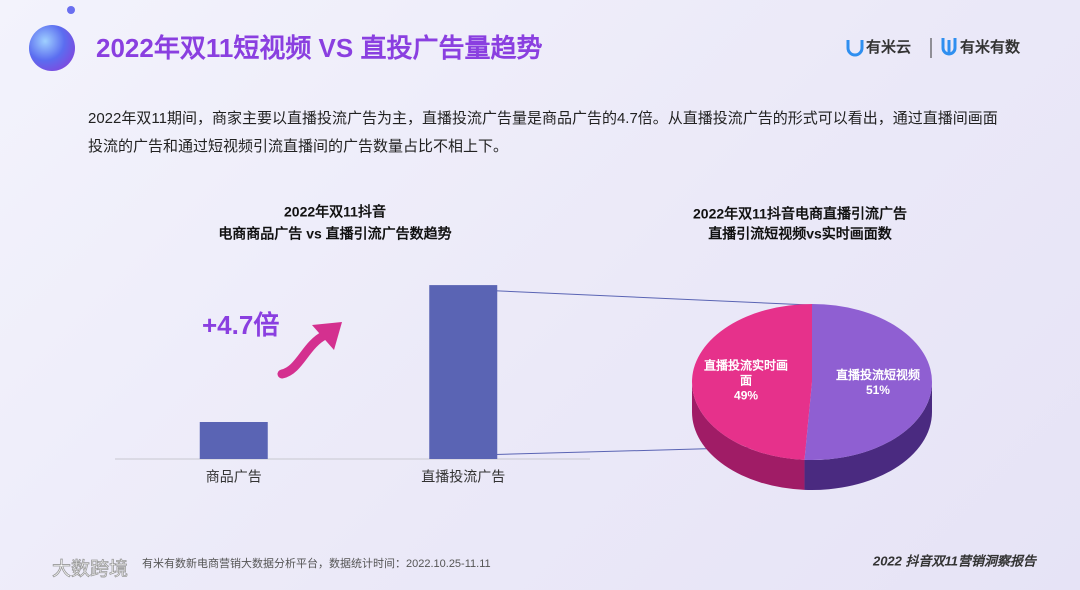 The width and height of the screenshot is (1080, 590). What do you see at coordinates (800, 214) in the screenshot?
I see `chart-title: 2022年双11抖音电商直播引流广告` at bounding box center [800, 214].